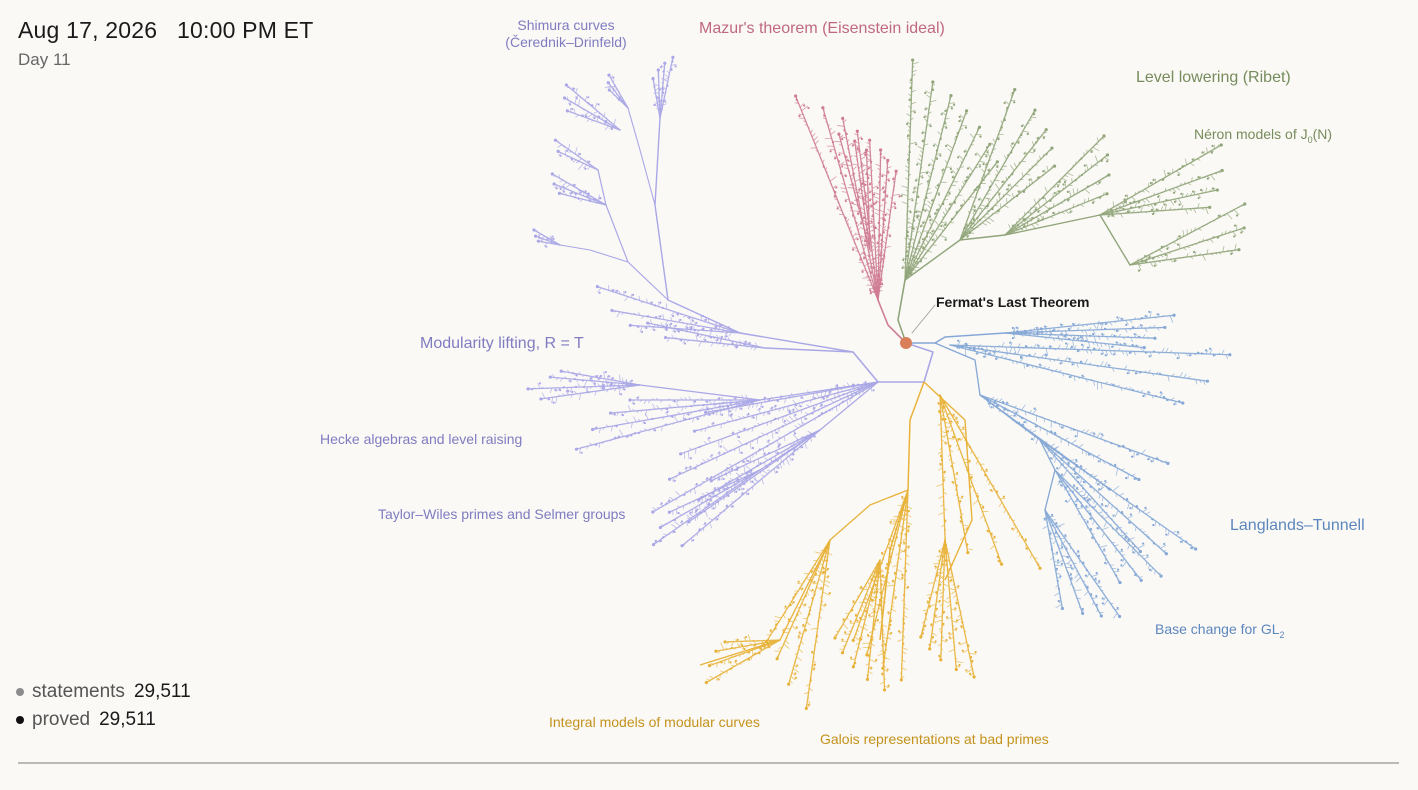 Image resolution: width=1418 pixels, height=790 pixels. What do you see at coordinates (822, 28) in the screenshot?
I see `mazur-branch-label: Mazur's theorem (Eisenstein ideal)` at bounding box center [822, 28].